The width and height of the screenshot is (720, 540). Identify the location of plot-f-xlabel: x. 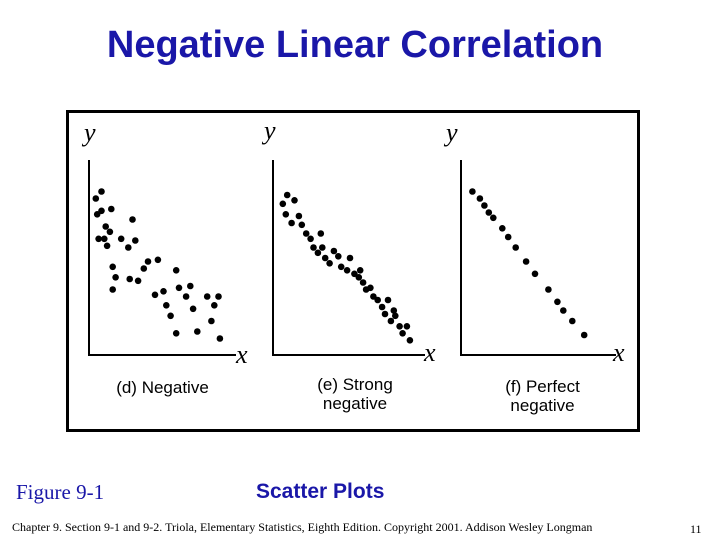
(619, 352).